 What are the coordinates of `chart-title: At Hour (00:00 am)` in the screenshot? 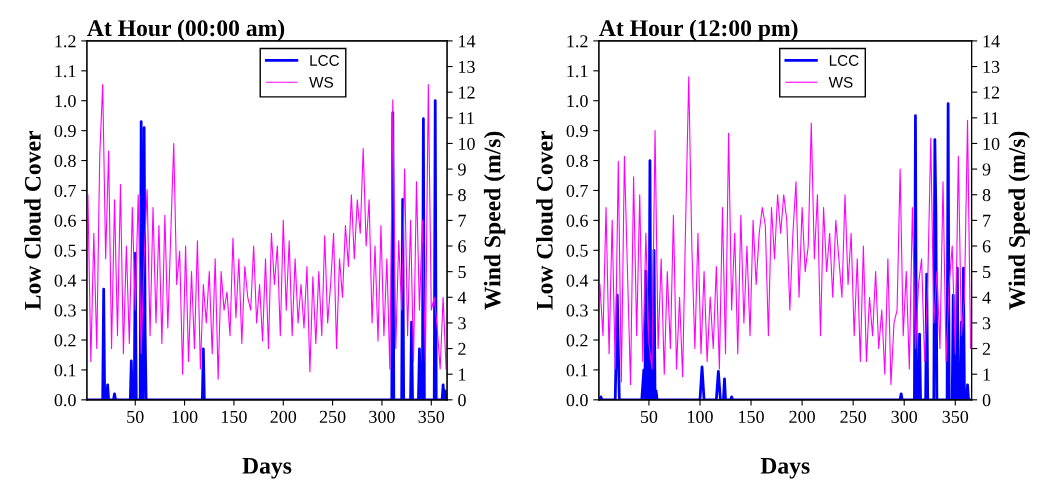 It's located at (186, 30).